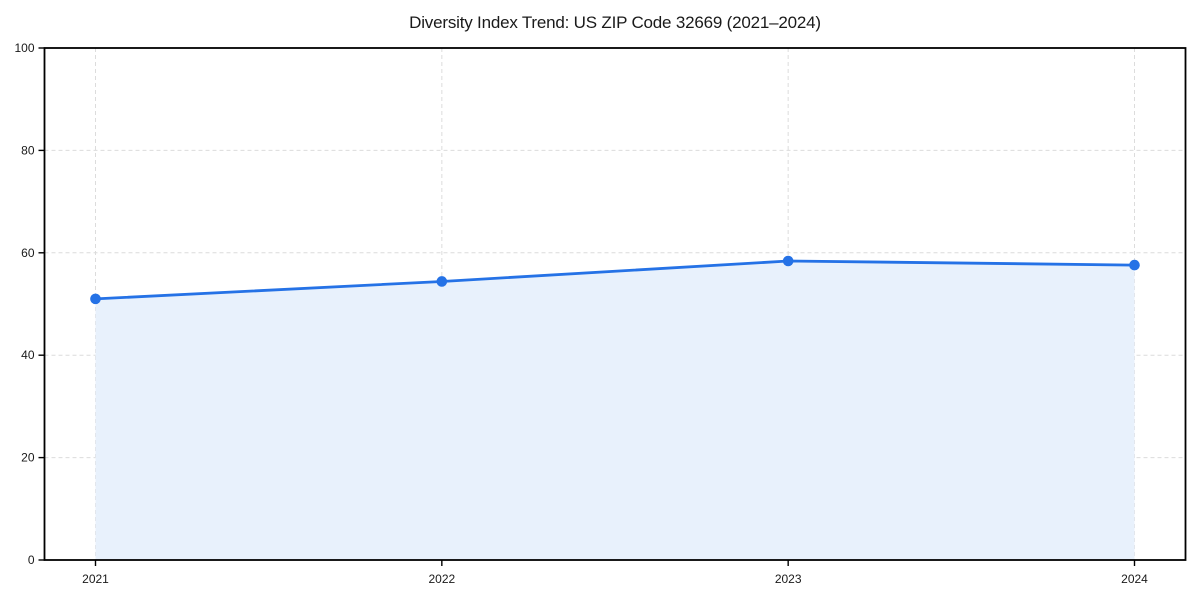 This screenshot has width=1200, height=600. I want to click on y-tick-label: 80, so click(28, 150).